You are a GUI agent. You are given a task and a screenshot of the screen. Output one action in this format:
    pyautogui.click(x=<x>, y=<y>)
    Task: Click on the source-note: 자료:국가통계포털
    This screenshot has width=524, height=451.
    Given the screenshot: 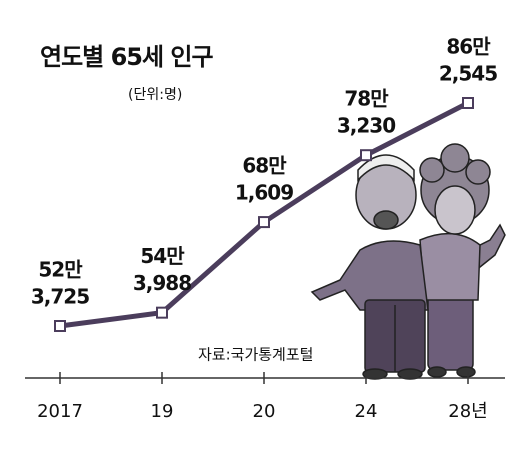 What is the action you would take?
    pyautogui.click(x=255, y=355)
    